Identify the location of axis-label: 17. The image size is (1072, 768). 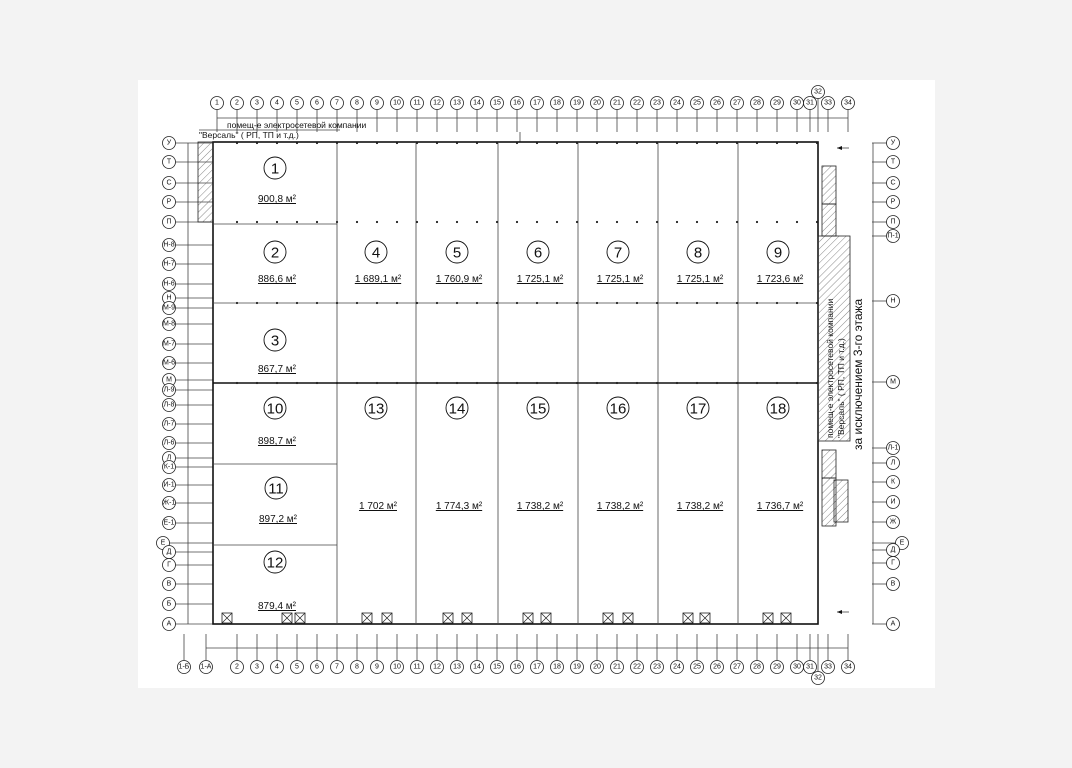
(537, 103).